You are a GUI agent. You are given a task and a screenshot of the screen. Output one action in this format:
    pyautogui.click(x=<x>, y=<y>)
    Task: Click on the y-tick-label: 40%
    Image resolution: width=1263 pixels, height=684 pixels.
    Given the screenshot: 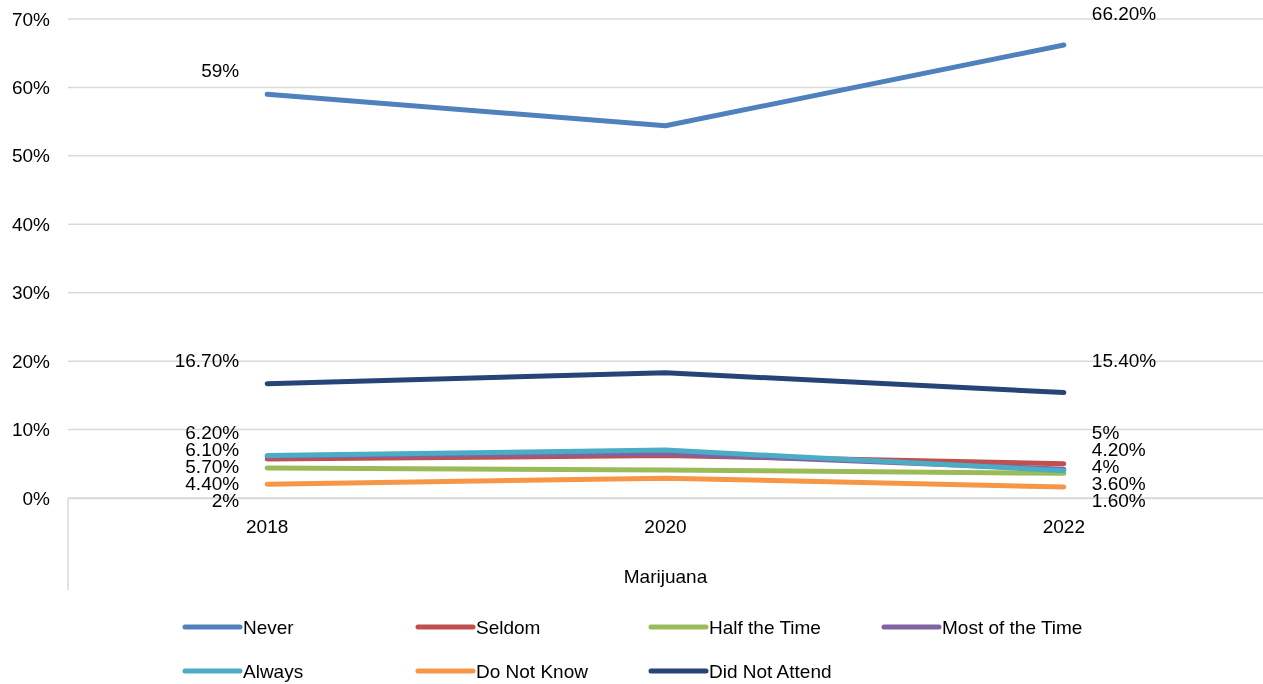 What is the action you would take?
    pyautogui.click(x=31, y=224)
    